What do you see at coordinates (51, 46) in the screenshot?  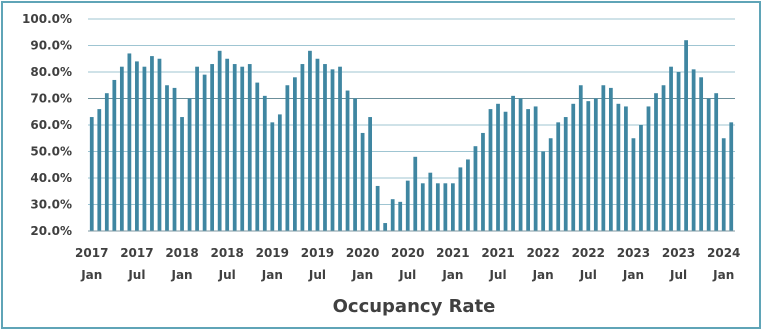 I see `y-tick-label: 90.0%` at bounding box center [51, 46].